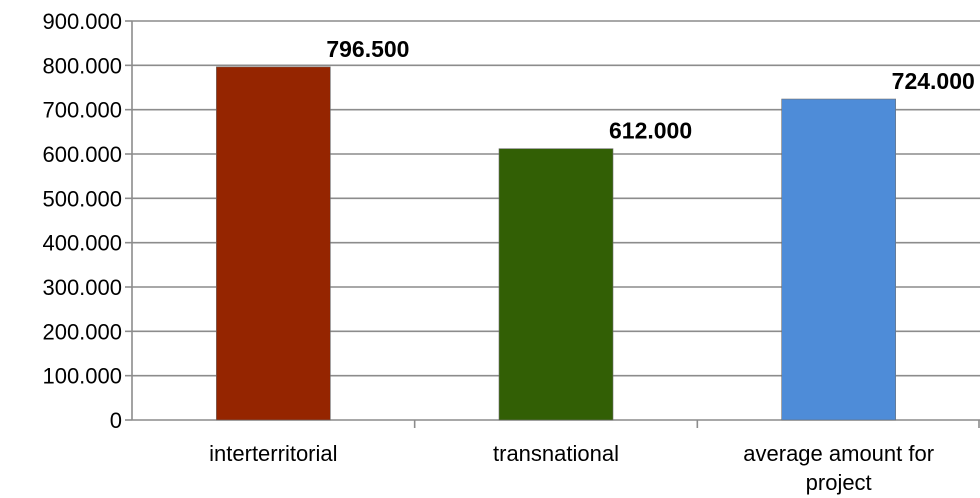 The height and width of the screenshot is (498, 980). I want to click on x-category-label: average amount for, so click(838, 453).